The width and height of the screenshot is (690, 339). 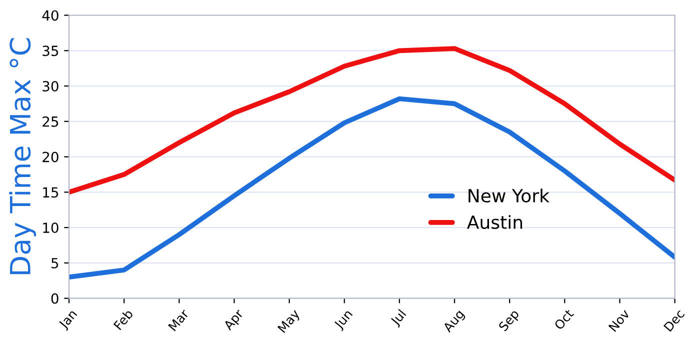 I want to click on y-tick-label: 5, so click(x=55, y=263).